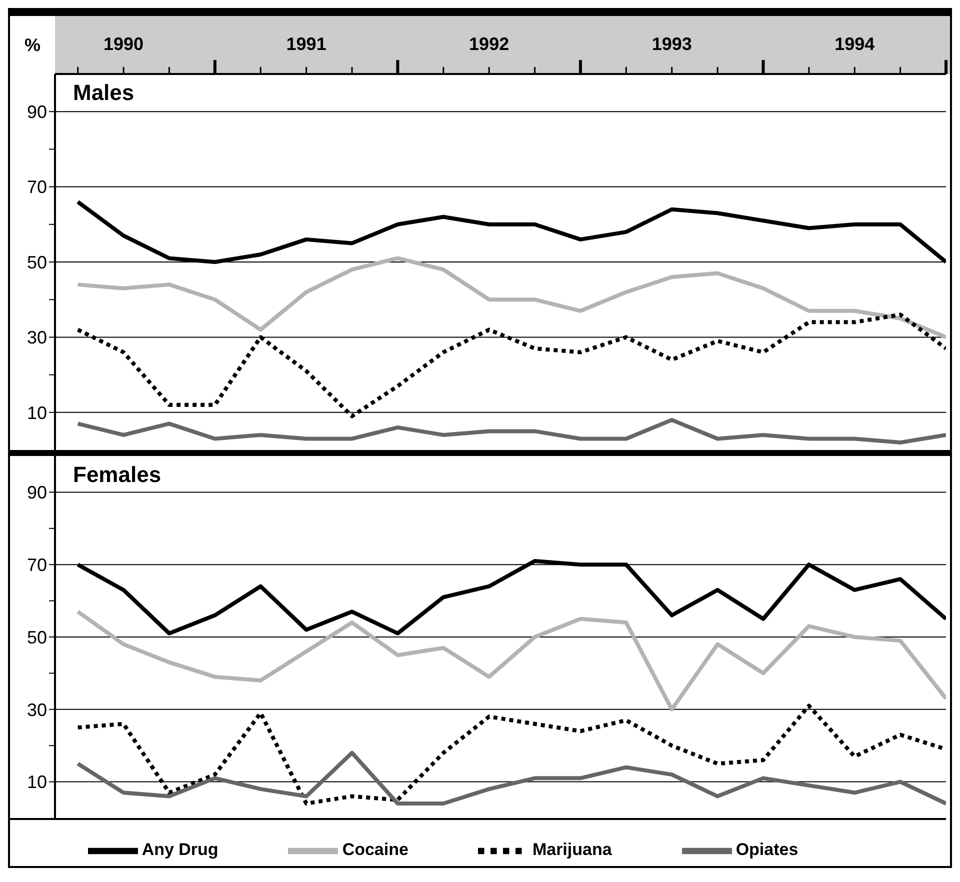 Image resolution: width=960 pixels, height=882 pixels. What do you see at coordinates (103, 93) in the screenshot?
I see `chart-title: Males` at bounding box center [103, 93].